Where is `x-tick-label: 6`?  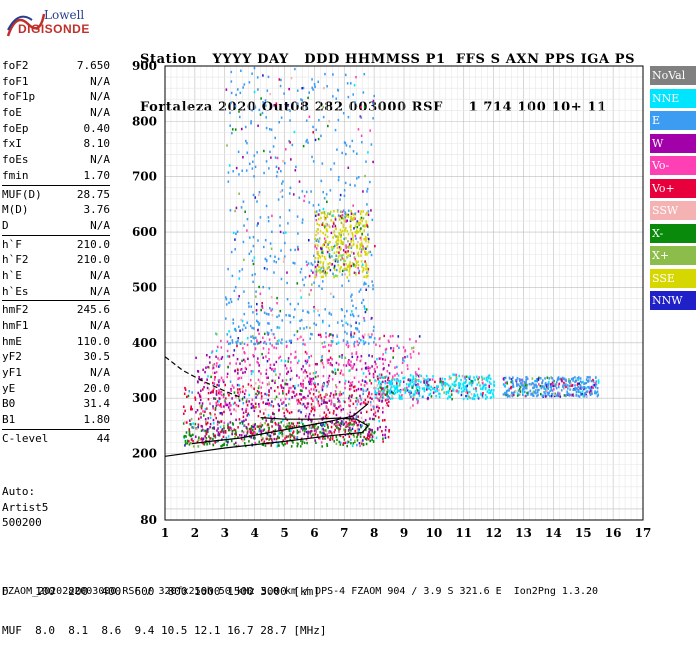 x-tick-label: 6 is located at coordinates (314, 533).